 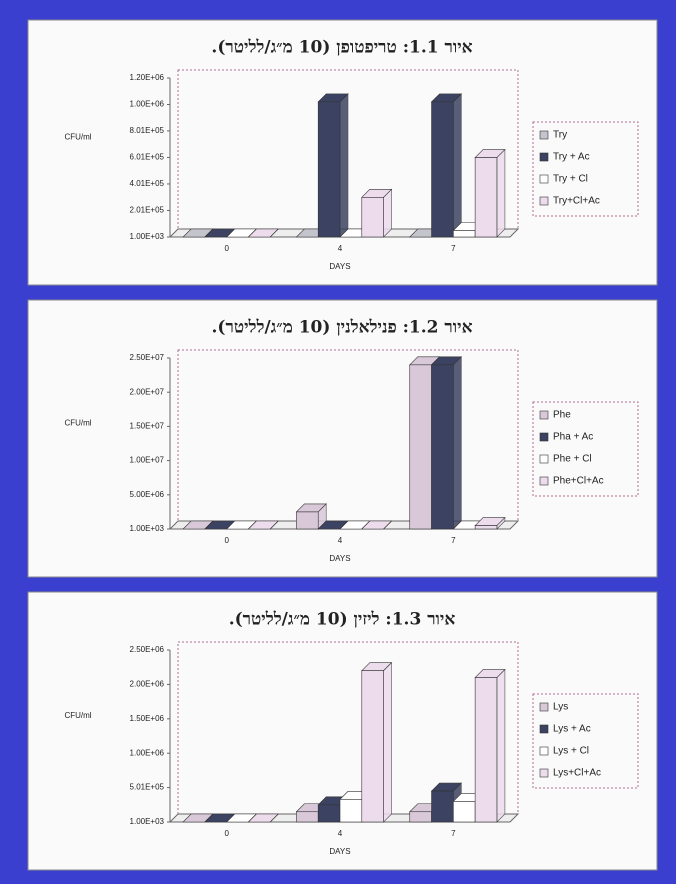 What do you see at coordinates (147, 391) in the screenshot?
I see `y-tick-label: 2.00E+07` at bounding box center [147, 391].